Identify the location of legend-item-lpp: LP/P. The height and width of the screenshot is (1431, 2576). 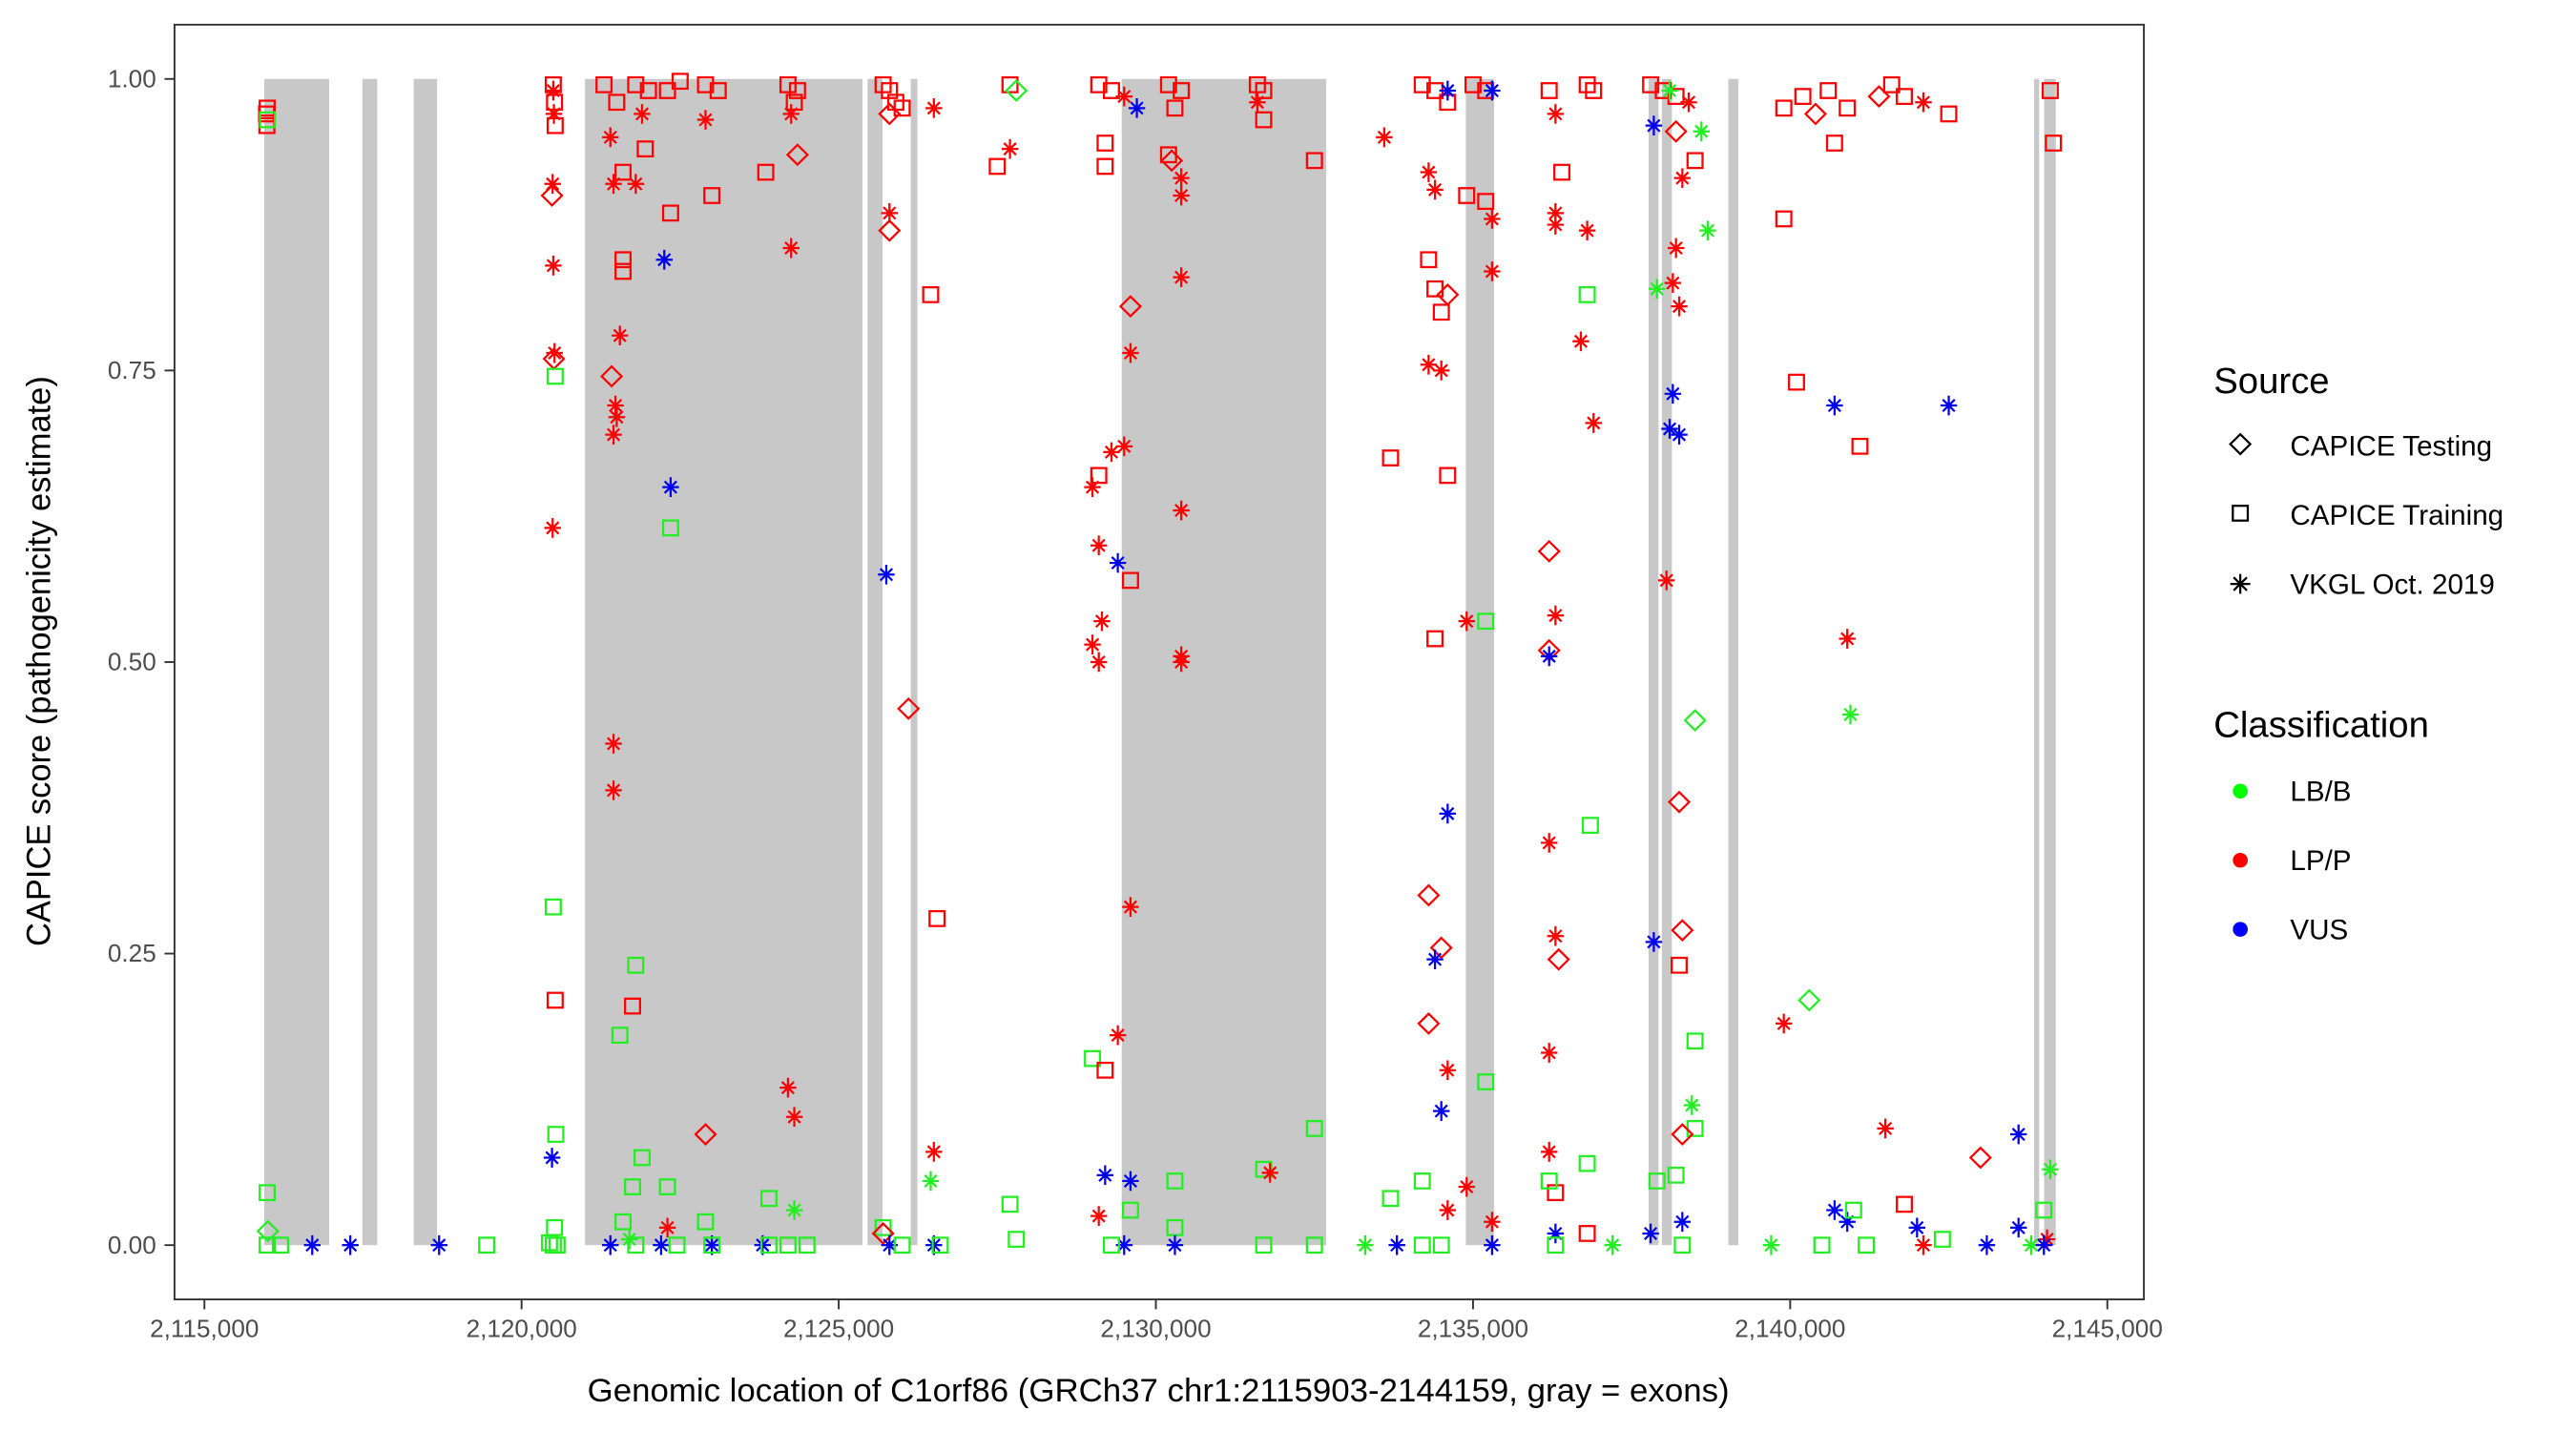
(2292, 861).